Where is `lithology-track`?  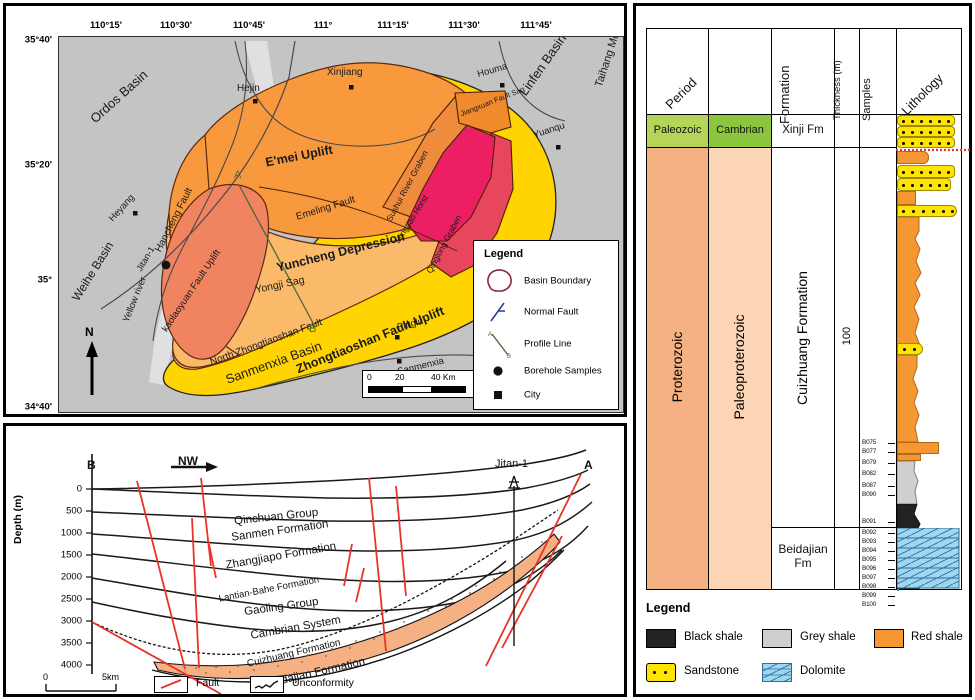 lithology-track is located at coordinates (934, 353).